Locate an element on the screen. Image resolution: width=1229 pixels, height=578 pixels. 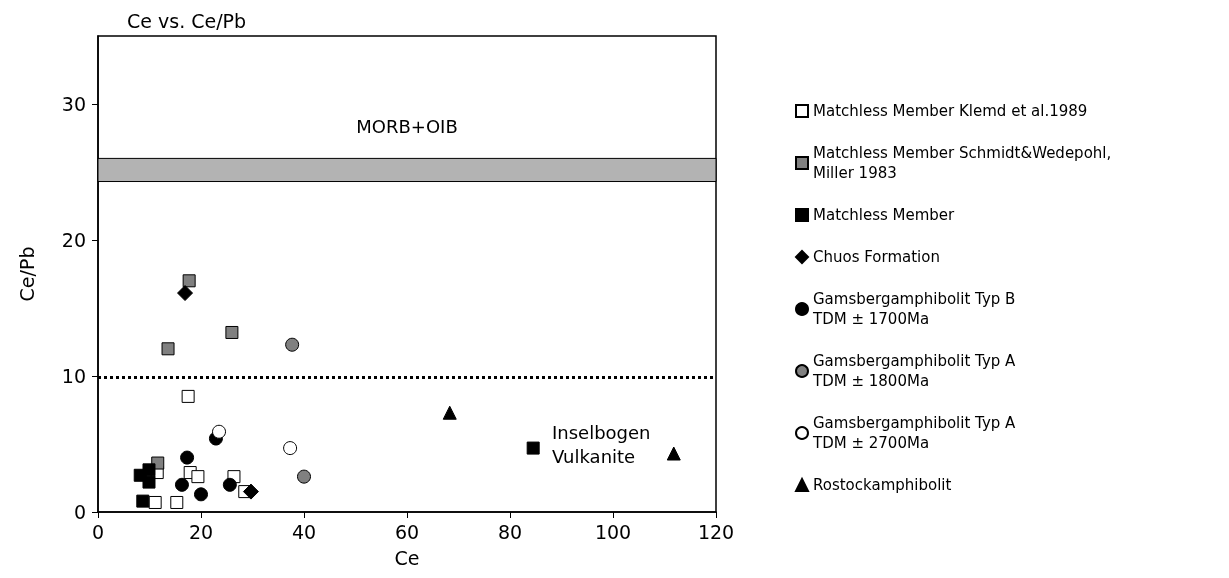
legend-label: Gamsbergamphibolit Typ A TDM ± 1800Ma is located at coordinates (914, 371).